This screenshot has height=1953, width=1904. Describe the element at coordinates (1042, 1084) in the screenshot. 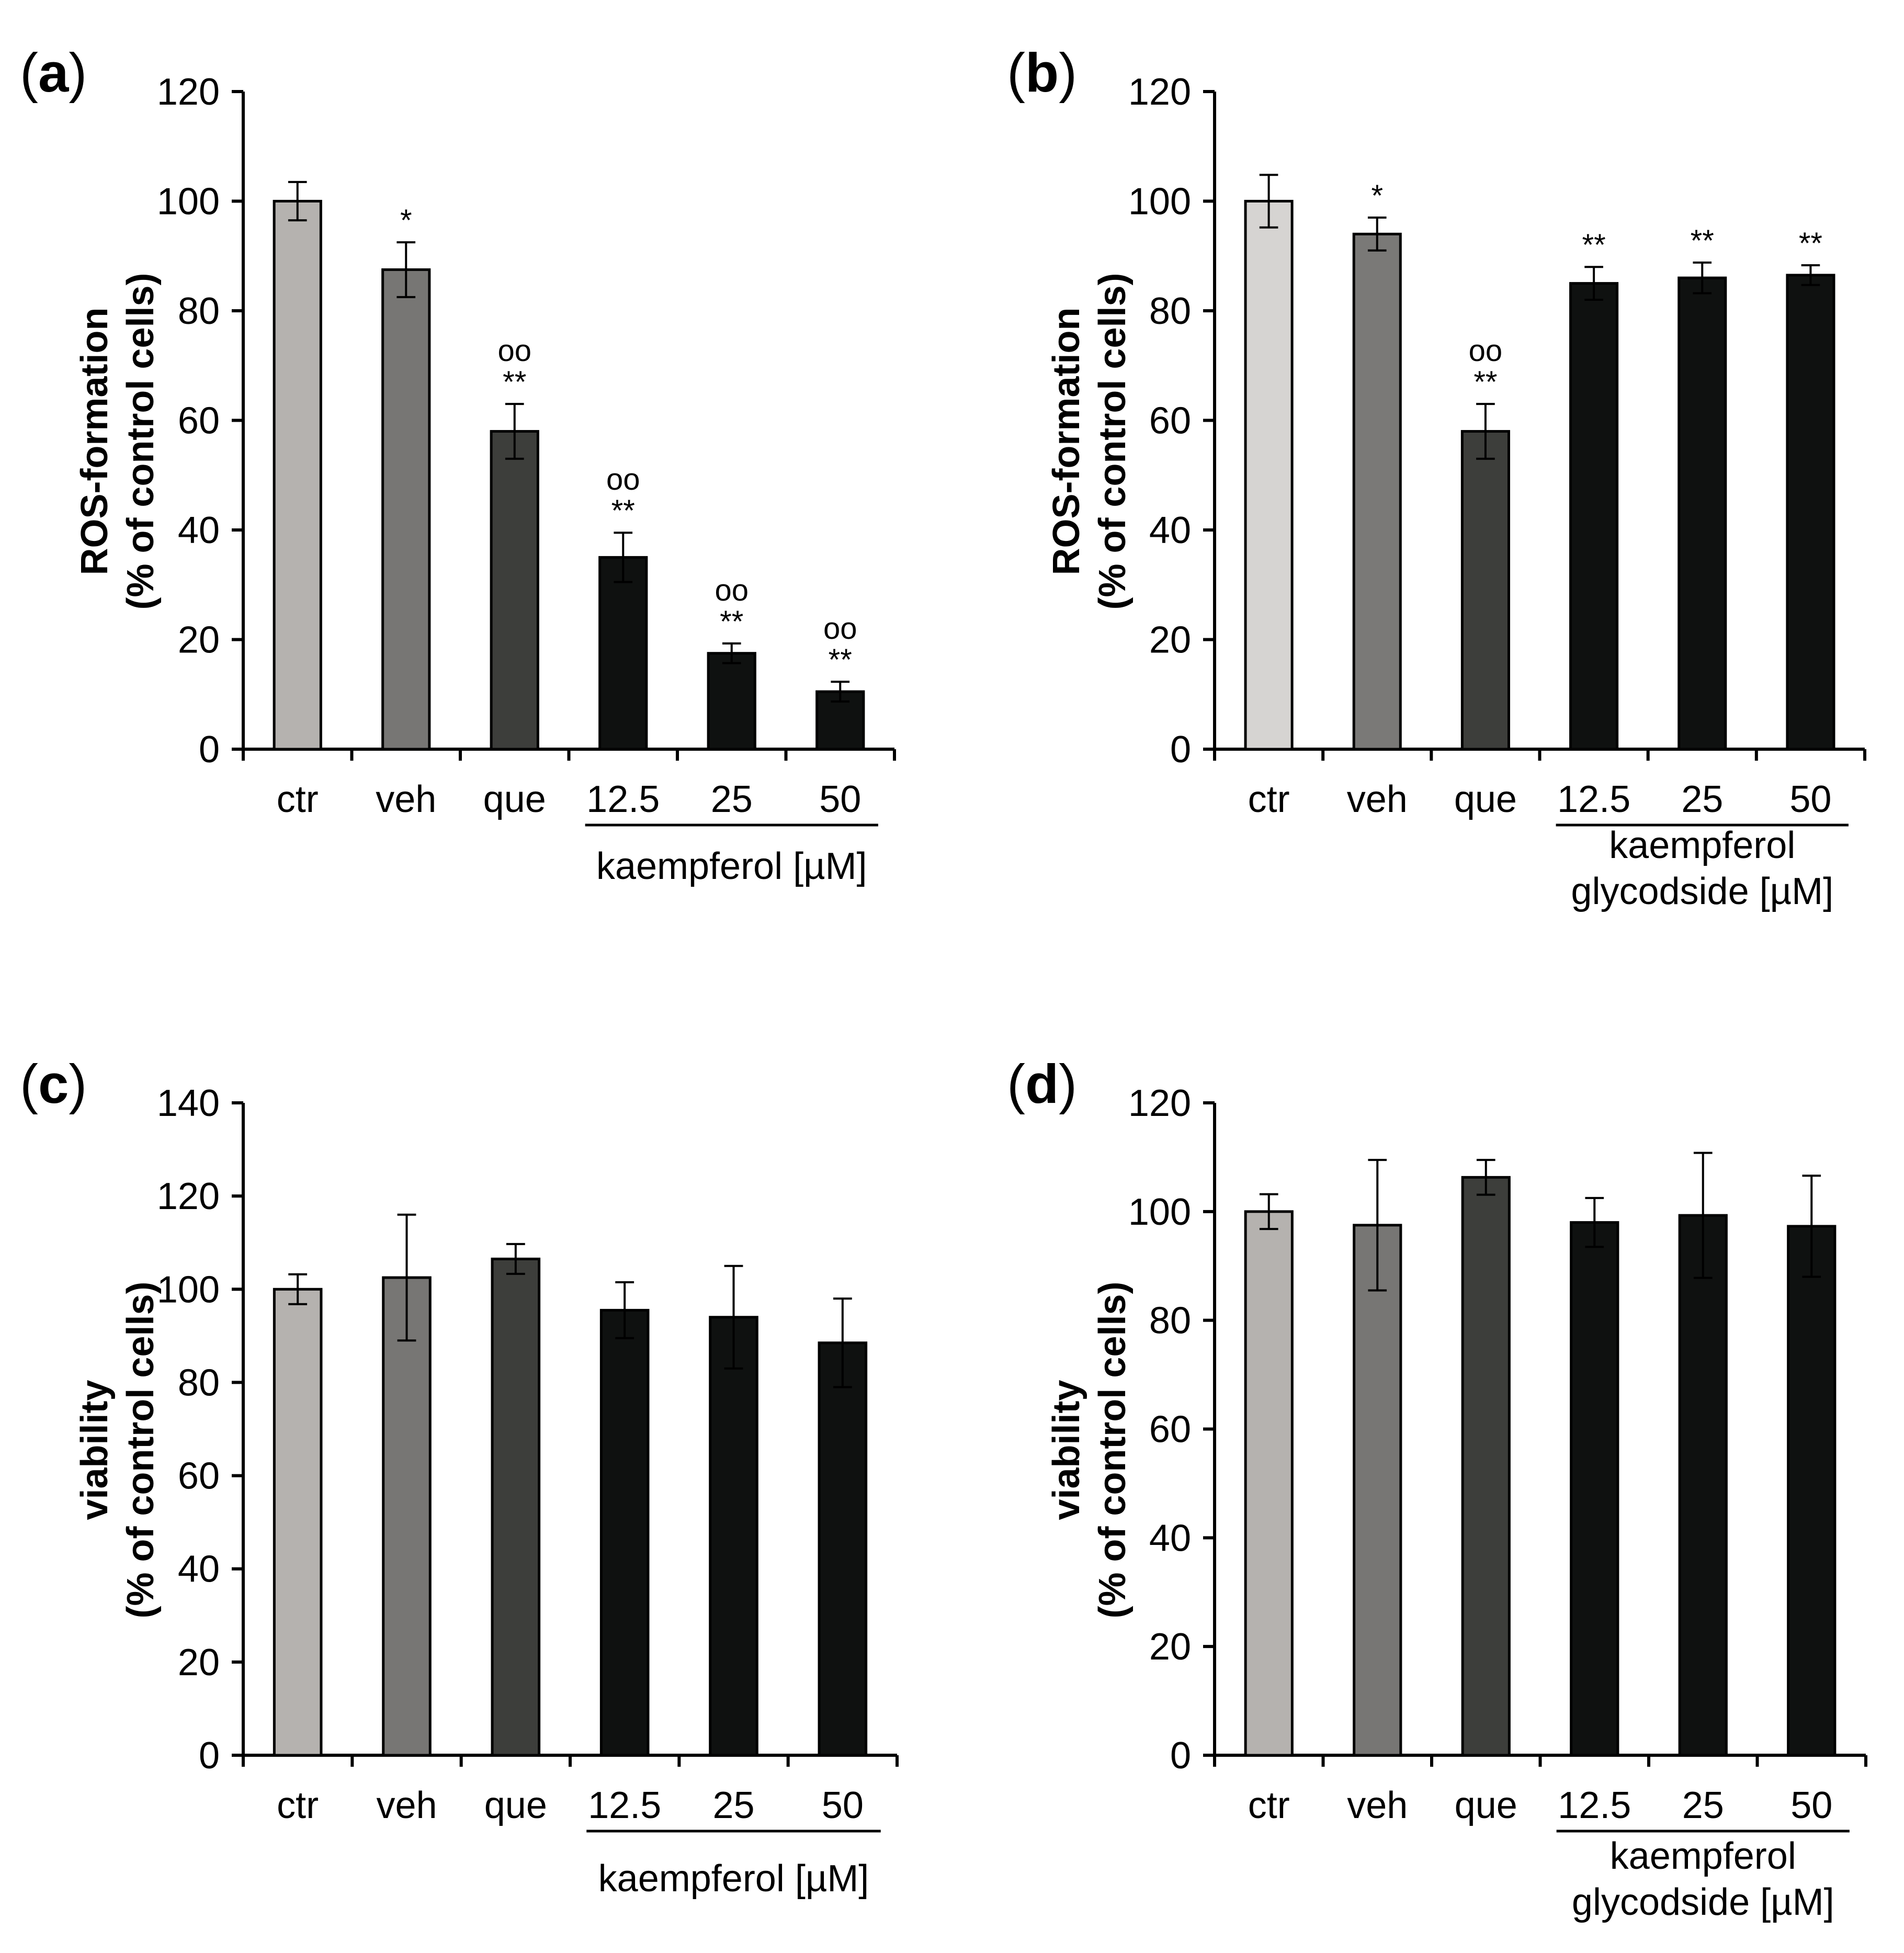

I see `panel-letter: (d)` at that location.